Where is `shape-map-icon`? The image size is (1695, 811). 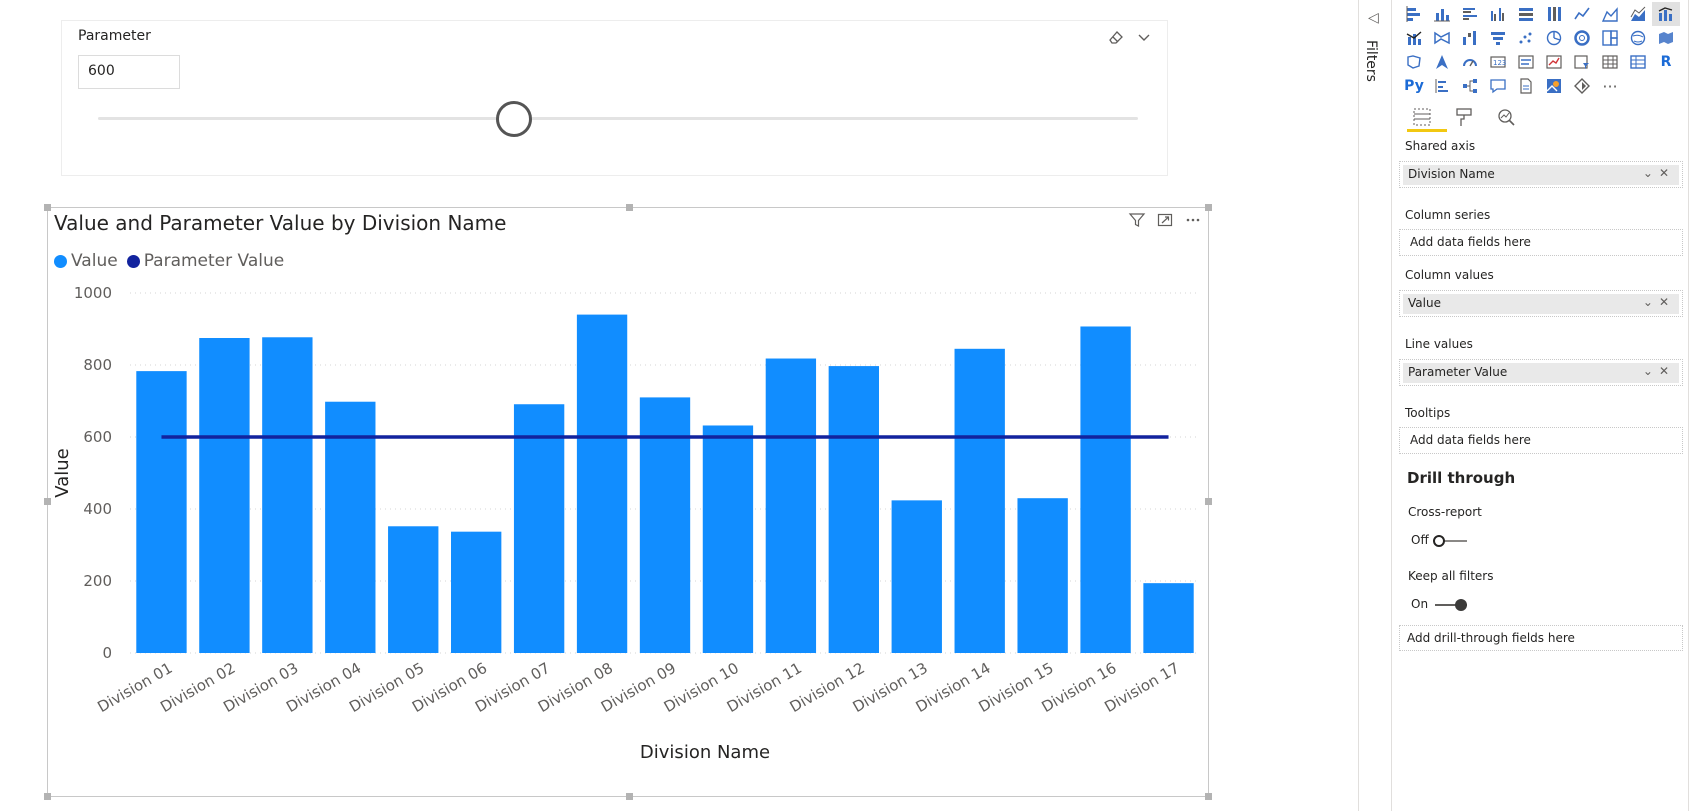 shape-map-icon is located at coordinates (1414, 62).